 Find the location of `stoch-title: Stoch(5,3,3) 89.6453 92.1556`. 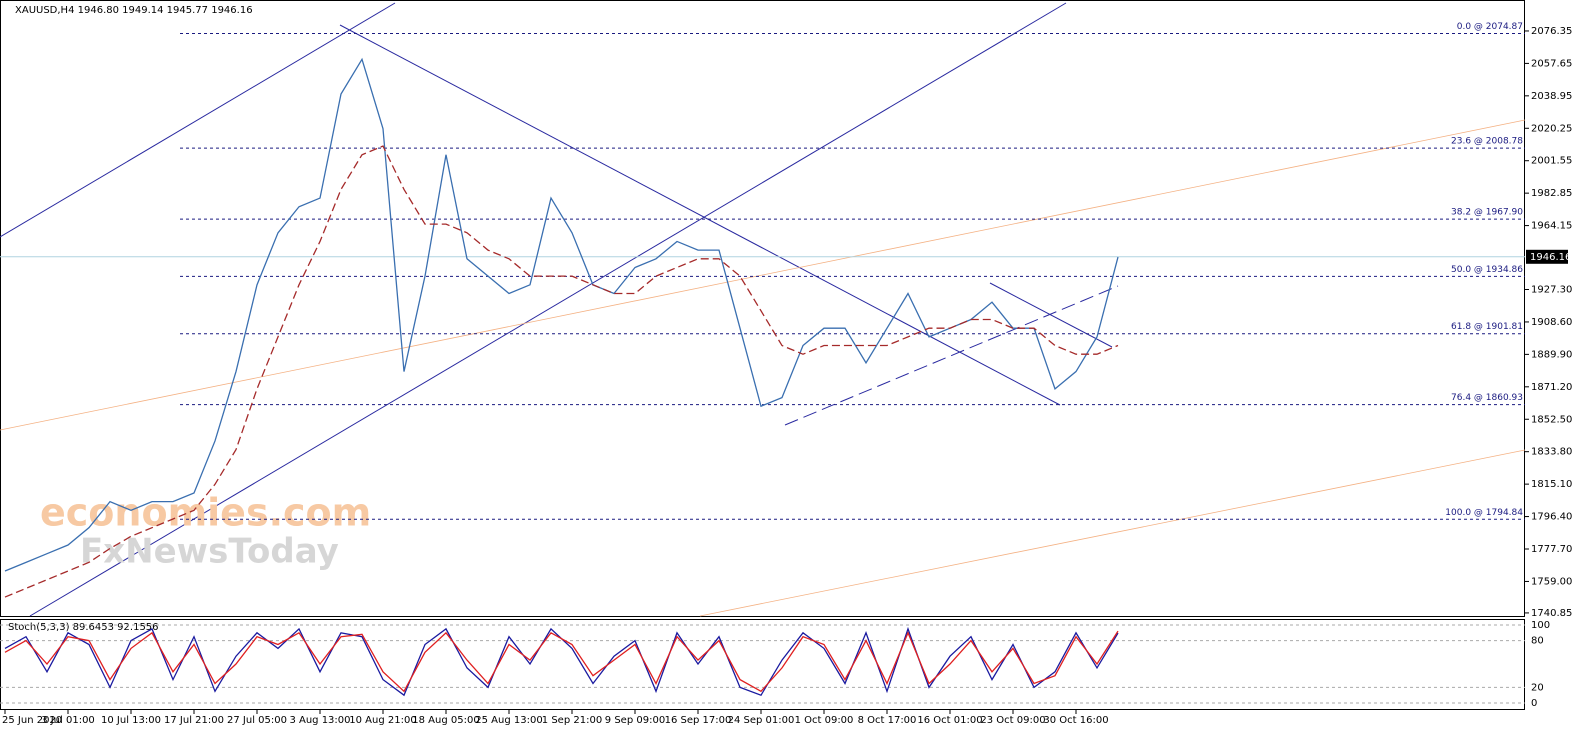

stoch-title: Stoch(5,3,3) 89.6453 92.1556 is located at coordinates (83, 627).